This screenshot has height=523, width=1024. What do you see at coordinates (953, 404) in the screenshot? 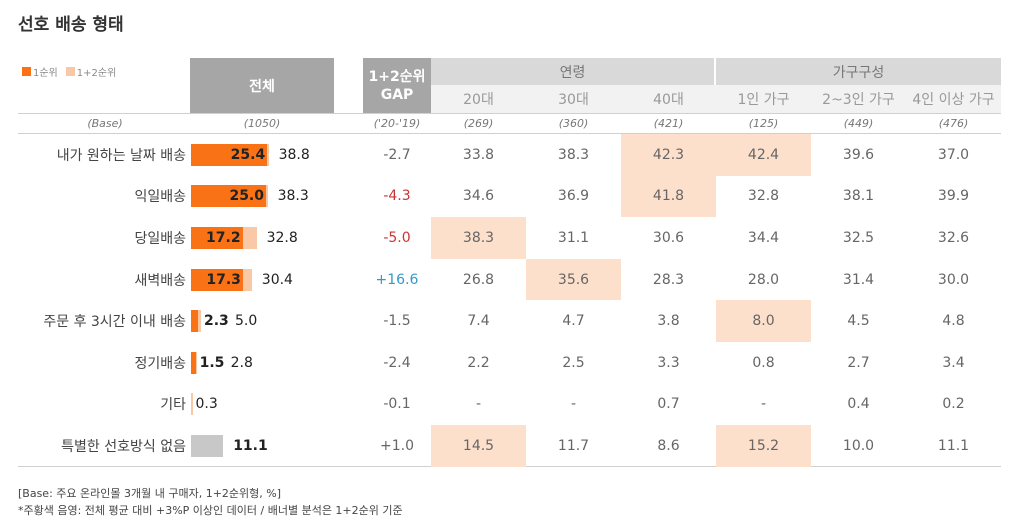
I see `segment-cell: 0.2` at bounding box center [953, 404].